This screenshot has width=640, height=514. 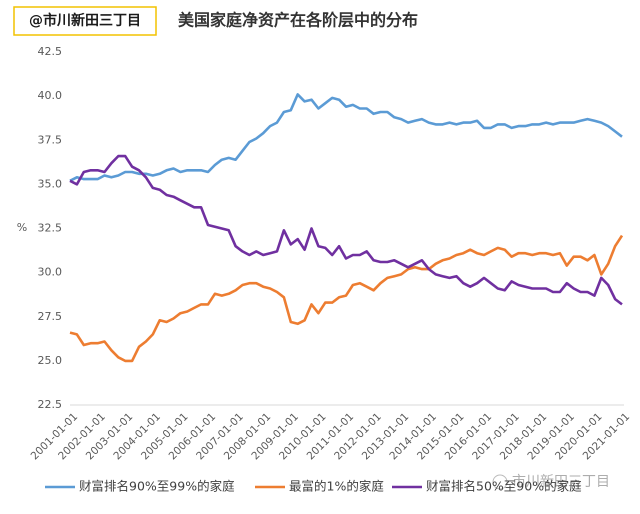 What do you see at coordinates (500, 482) in the screenshot?
I see `watermark-icon` at bounding box center [500, 482].